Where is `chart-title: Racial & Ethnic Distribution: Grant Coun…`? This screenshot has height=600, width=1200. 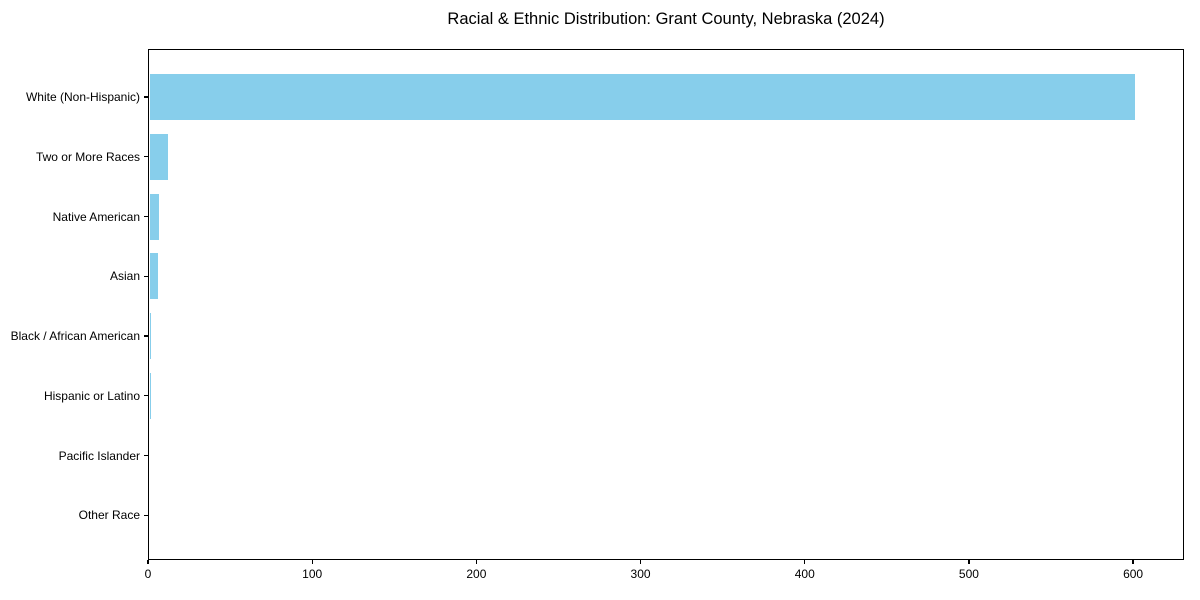
chart-title: Racial & Ethnic Distribution: Grant Coun… is located at coordinates (666, 19).